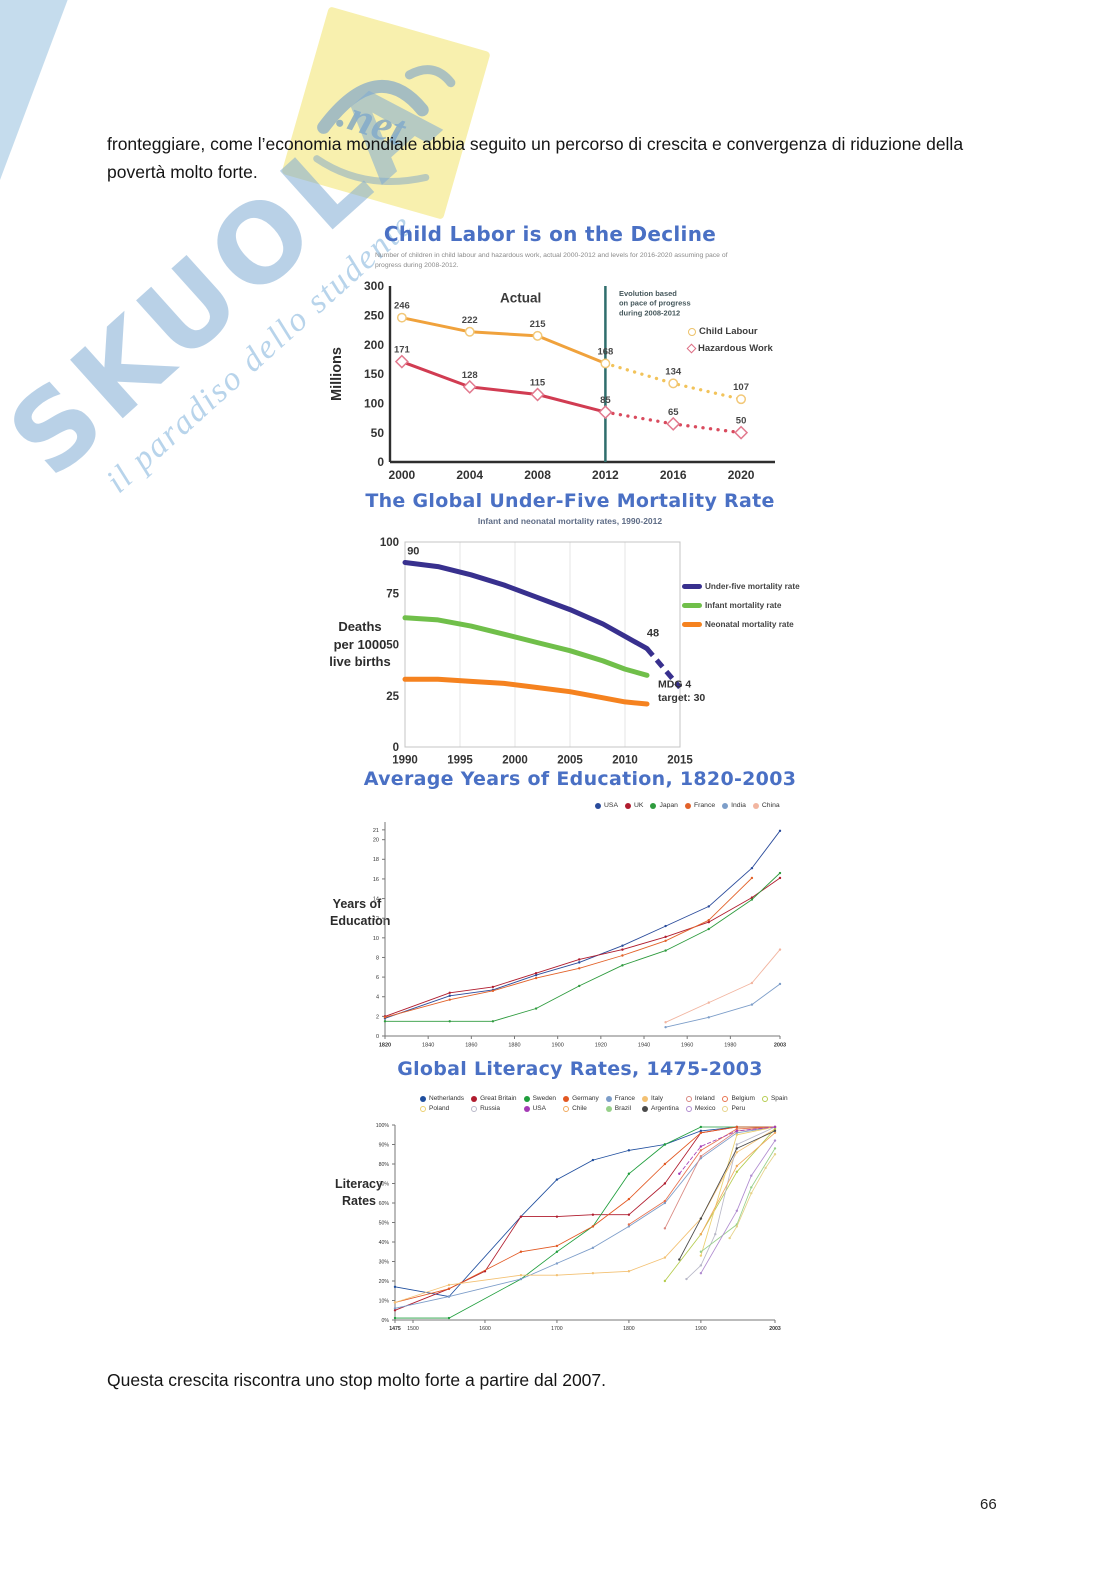 Image resolution: width=1116 pixels, height=1579 pixels. What do you see at coordinates (447, 1098) in the screenshot?
I see `legend-label: Netherlands` at bounding box center [447, 1098].